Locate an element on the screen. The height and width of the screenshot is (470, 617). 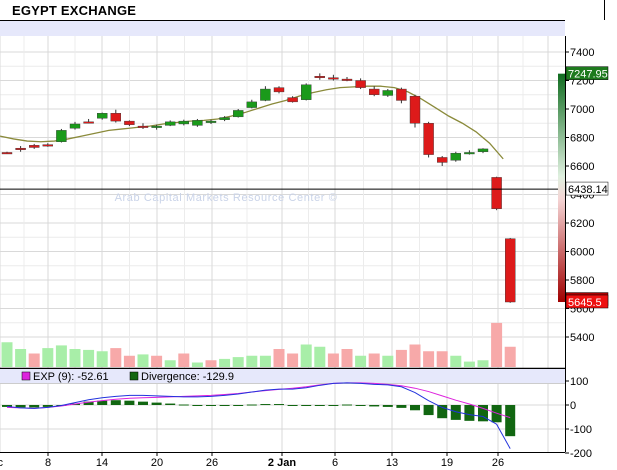
price-tick-label: 5800 is located at coordinates (582, 281).